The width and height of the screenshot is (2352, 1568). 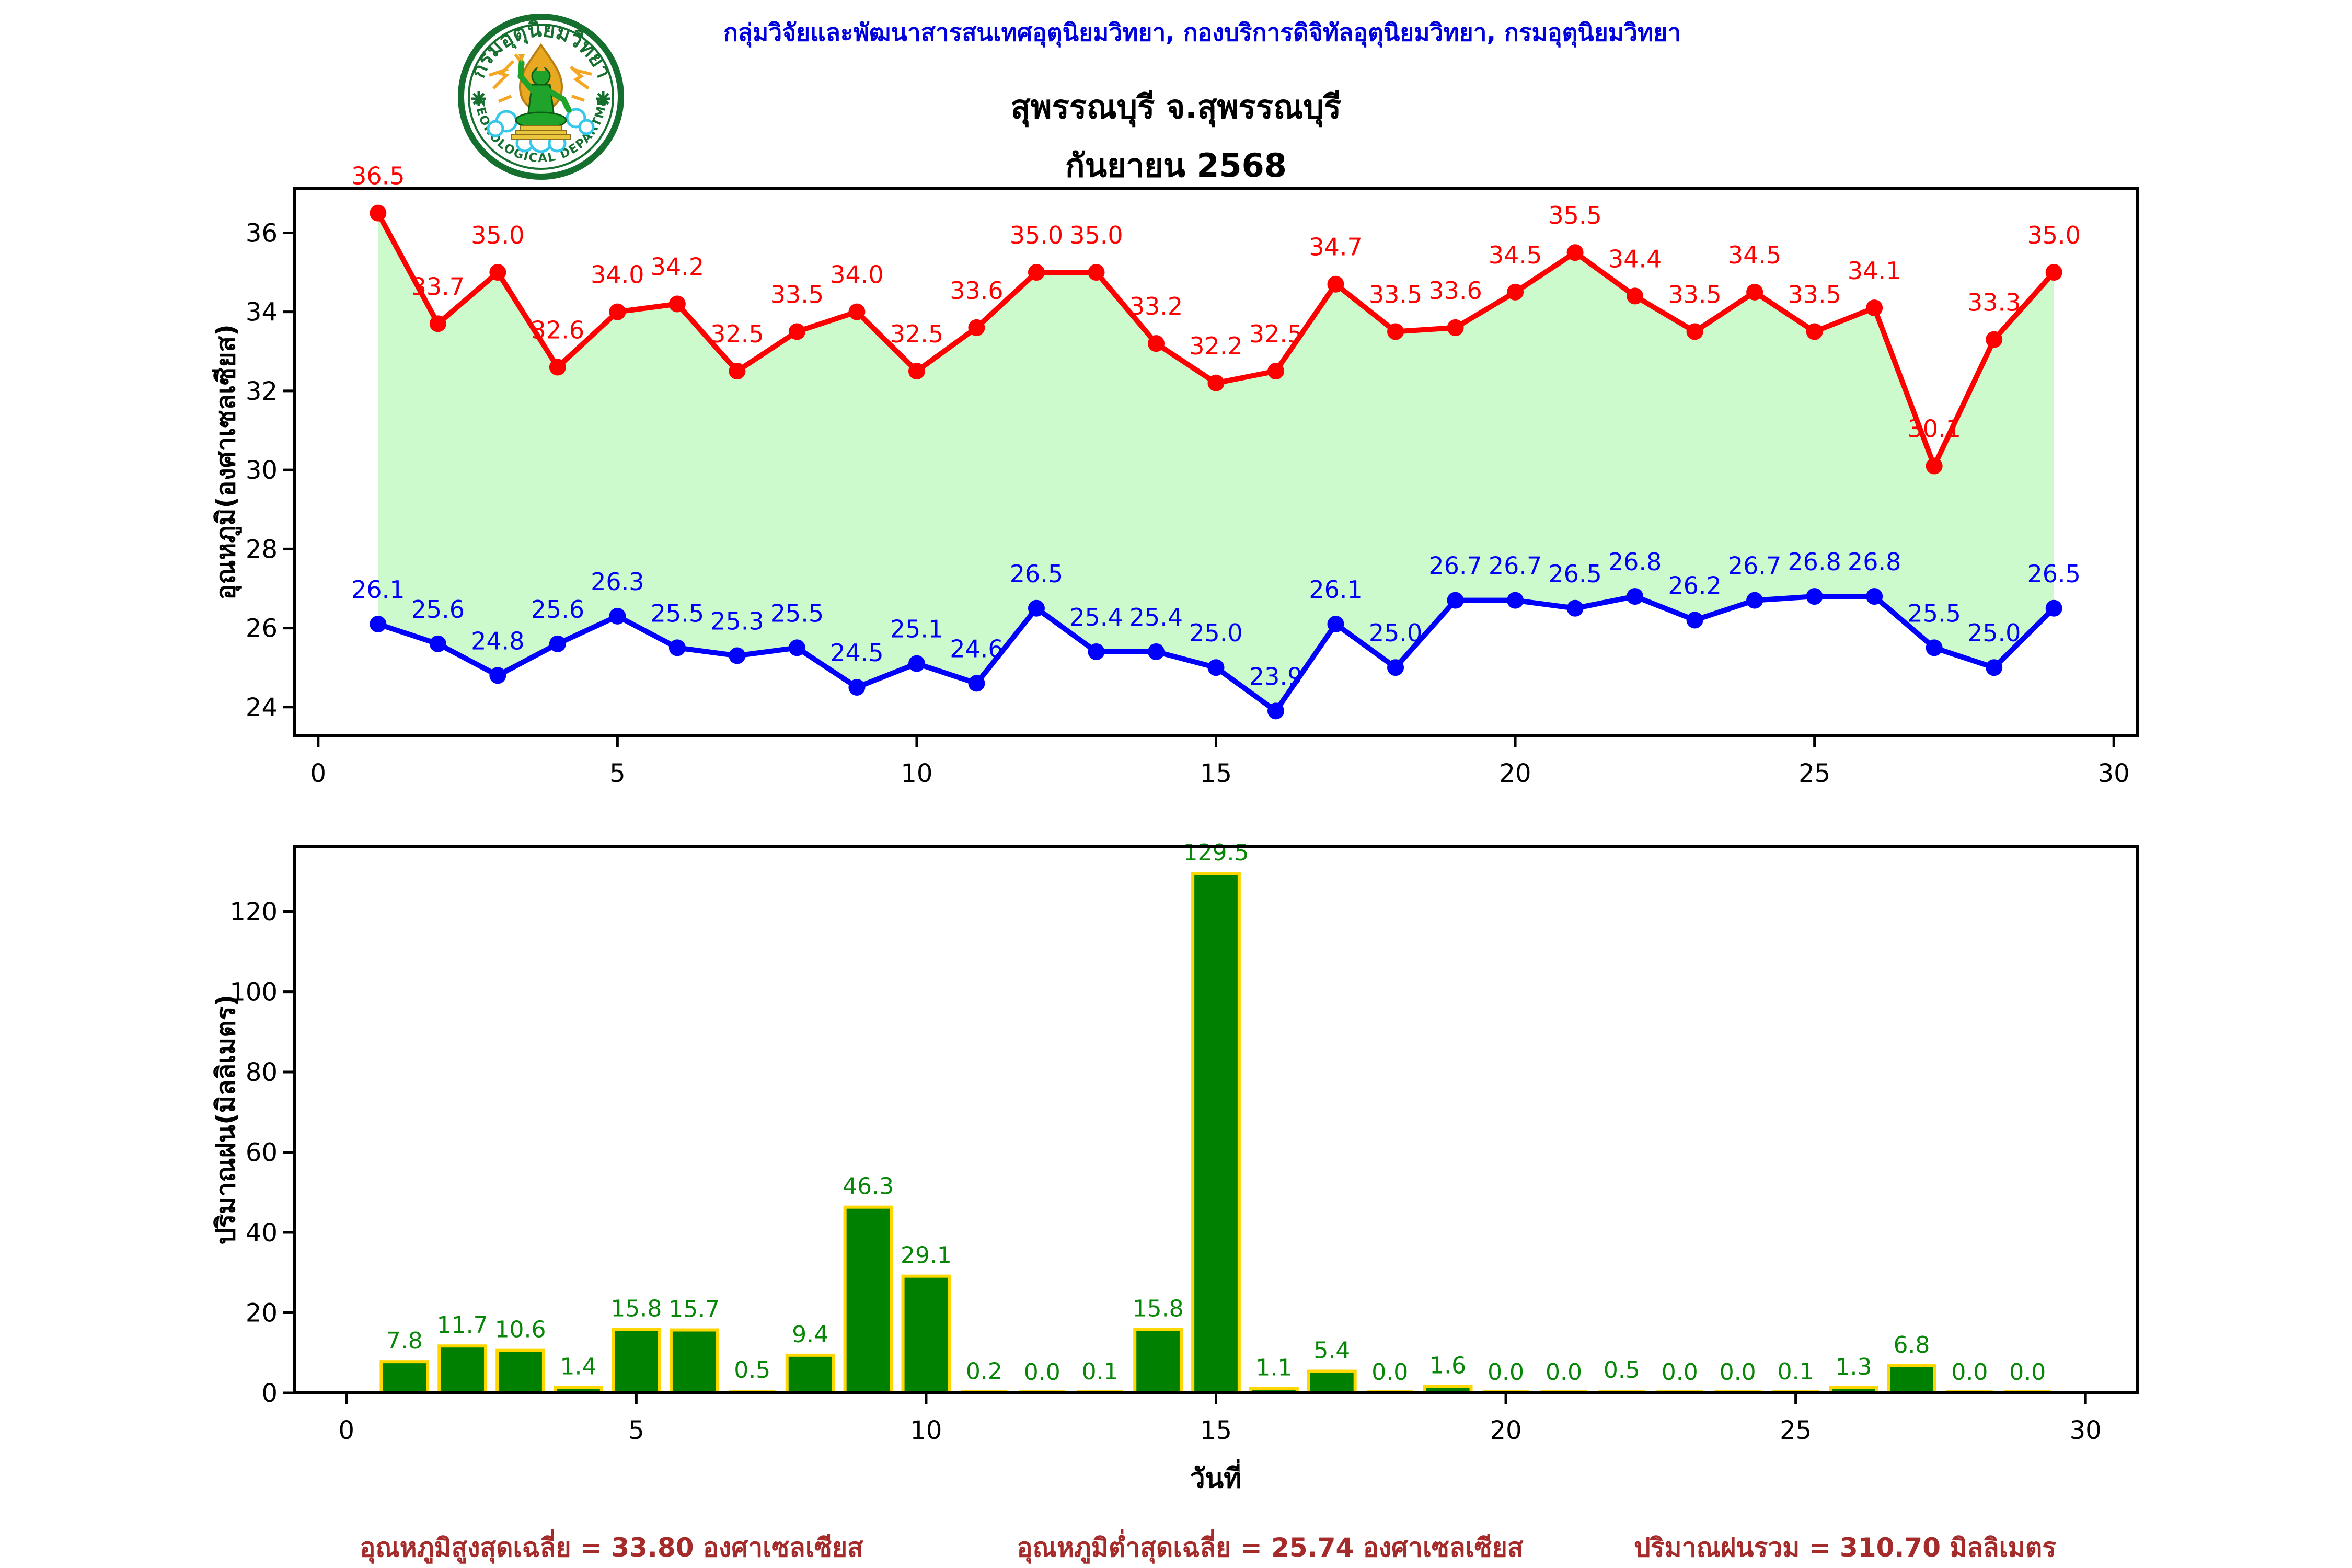 I want to click on y-tick-label: 28, so click(x=262, y=549).